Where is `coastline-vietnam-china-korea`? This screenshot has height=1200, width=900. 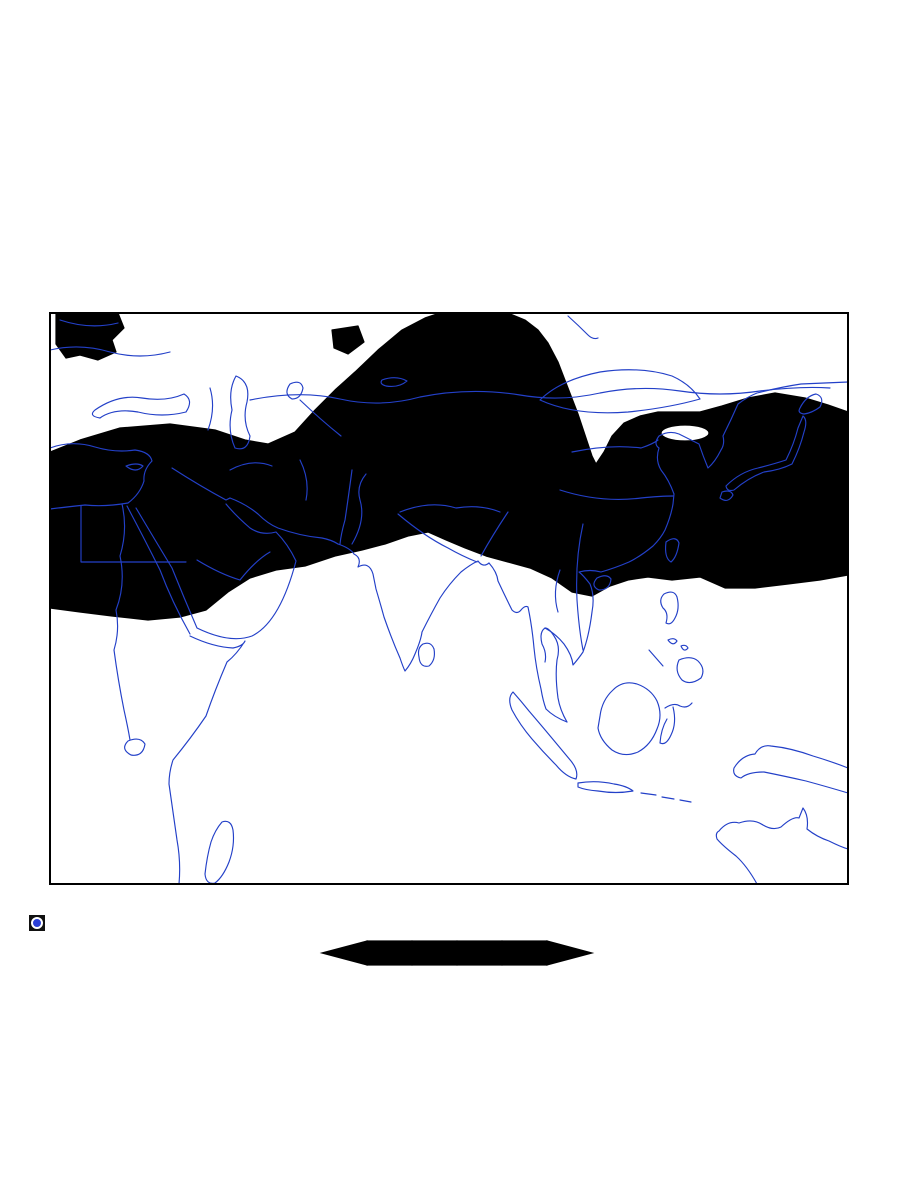
coastline-vietnam-china-korea is located at coordinates (696, 523).